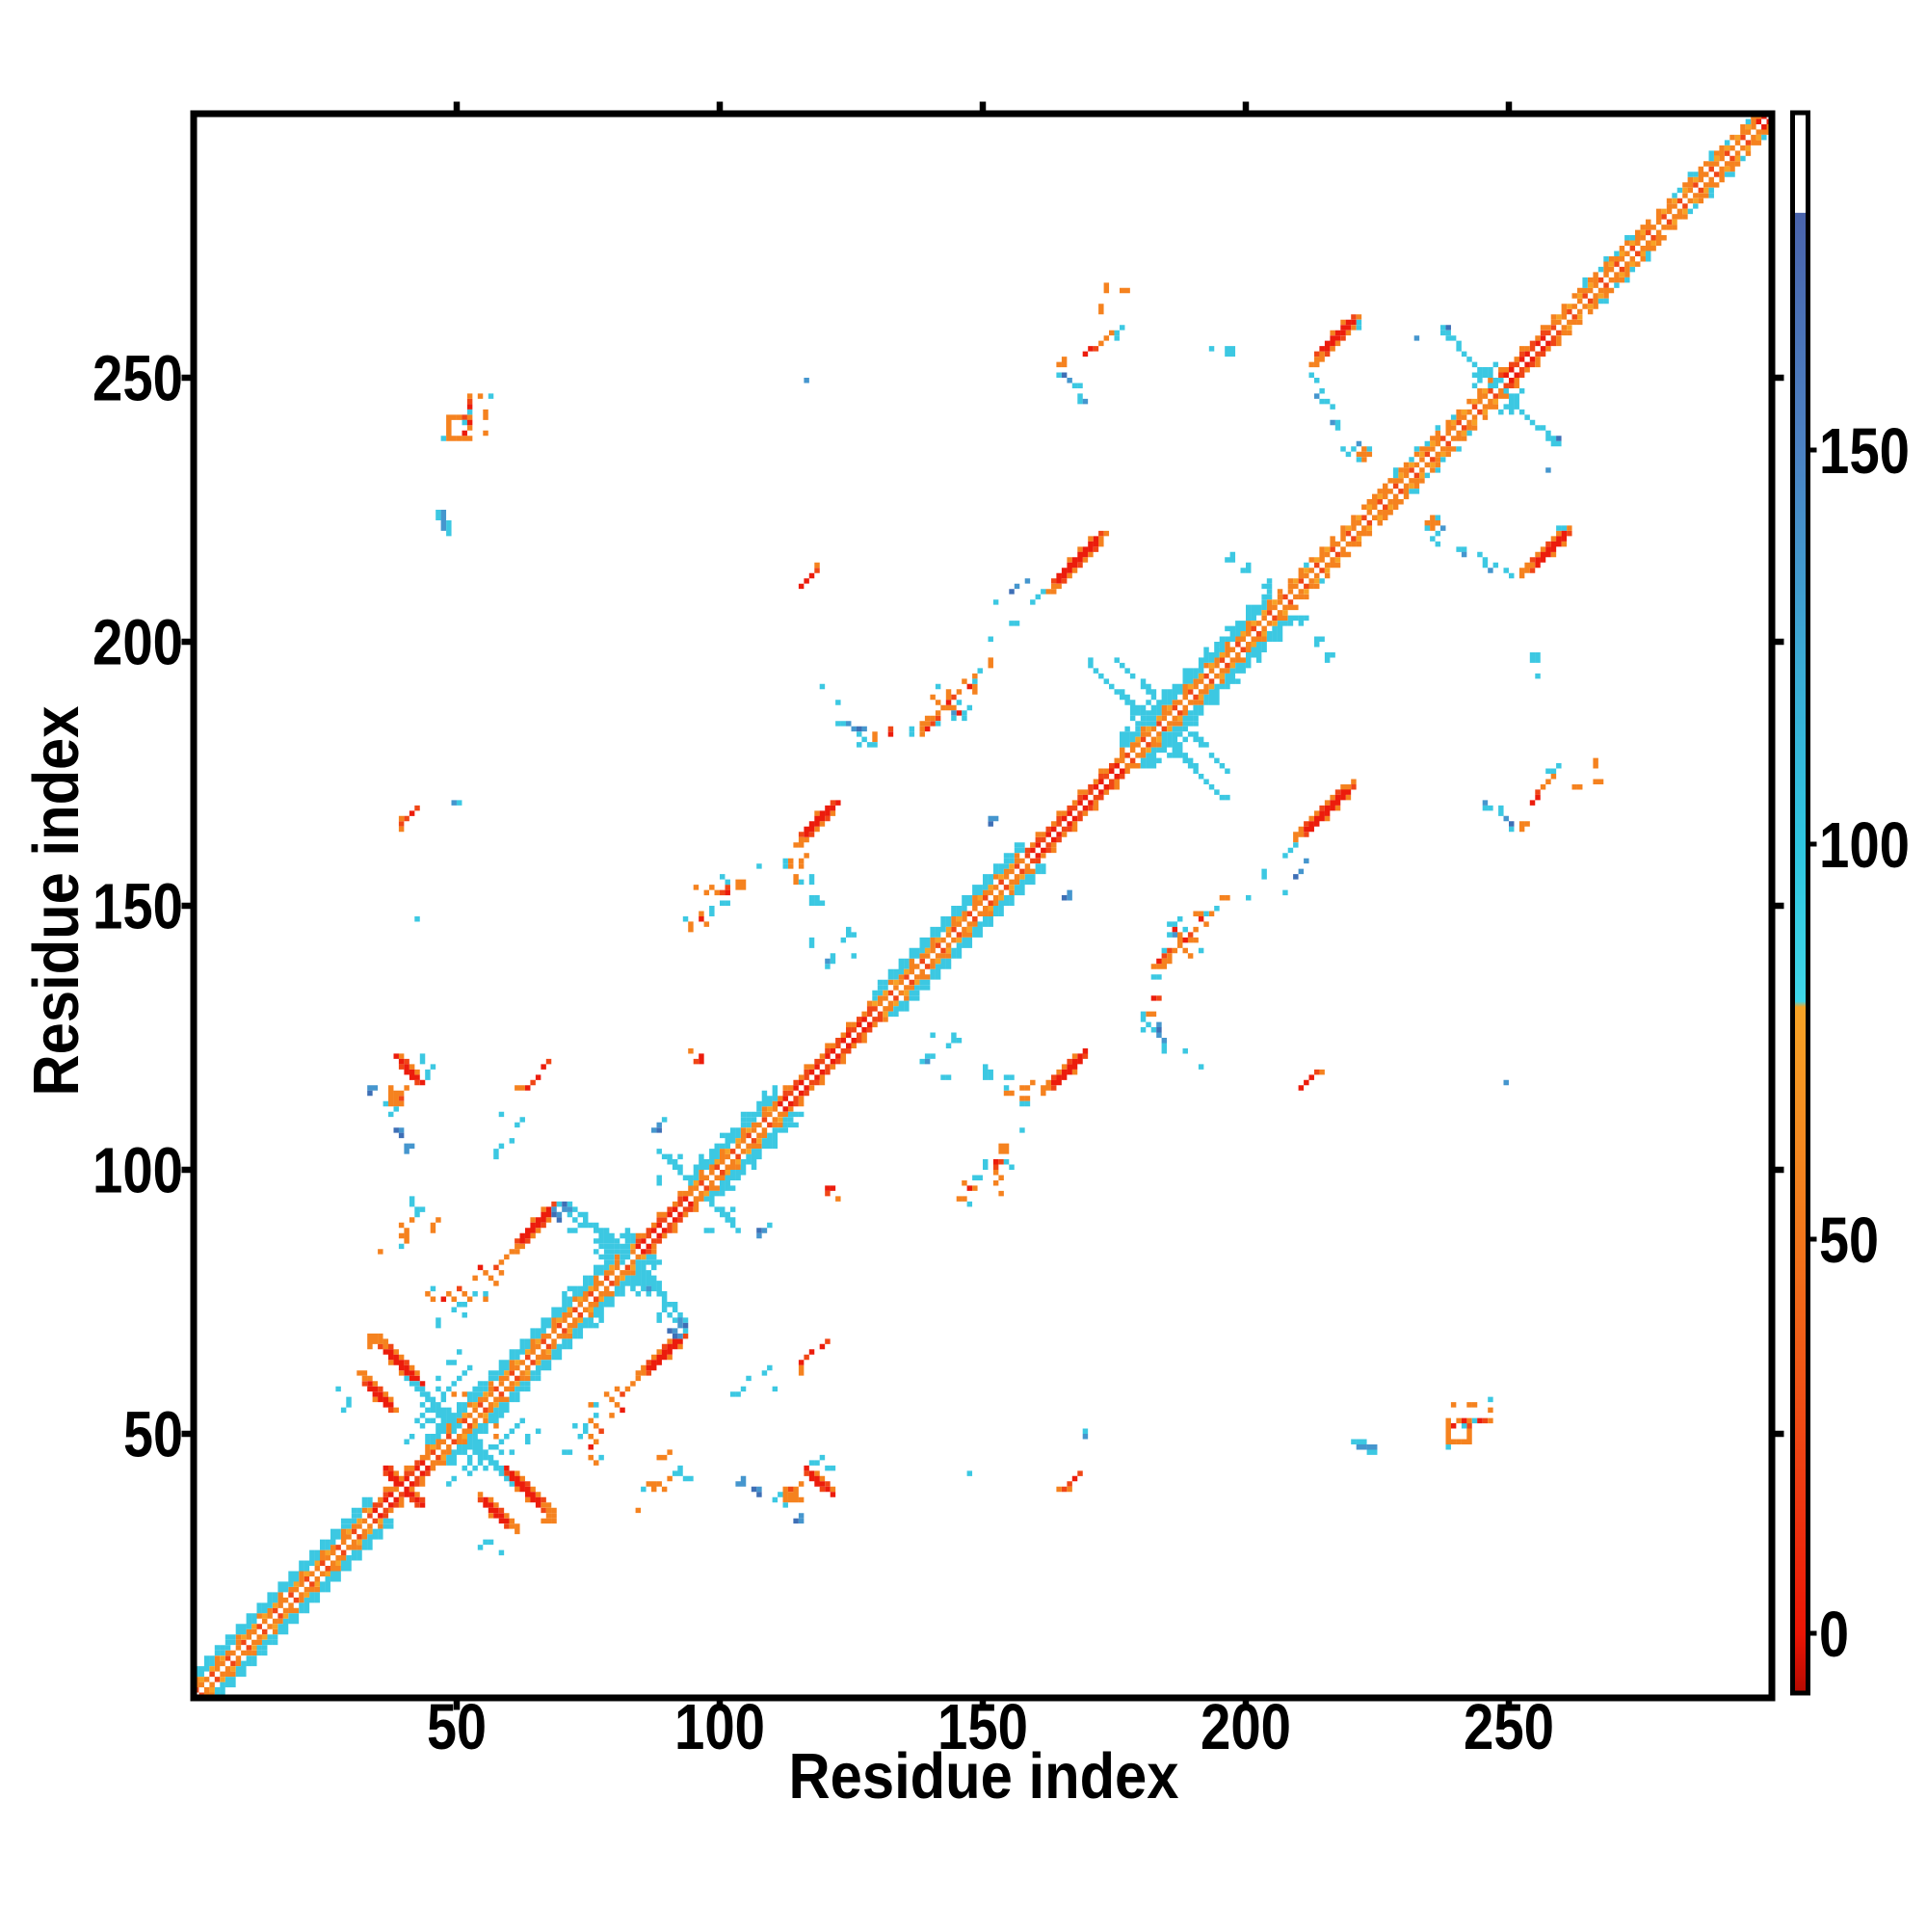  I want to click on svg-text: 0, so click(1834, 1635).